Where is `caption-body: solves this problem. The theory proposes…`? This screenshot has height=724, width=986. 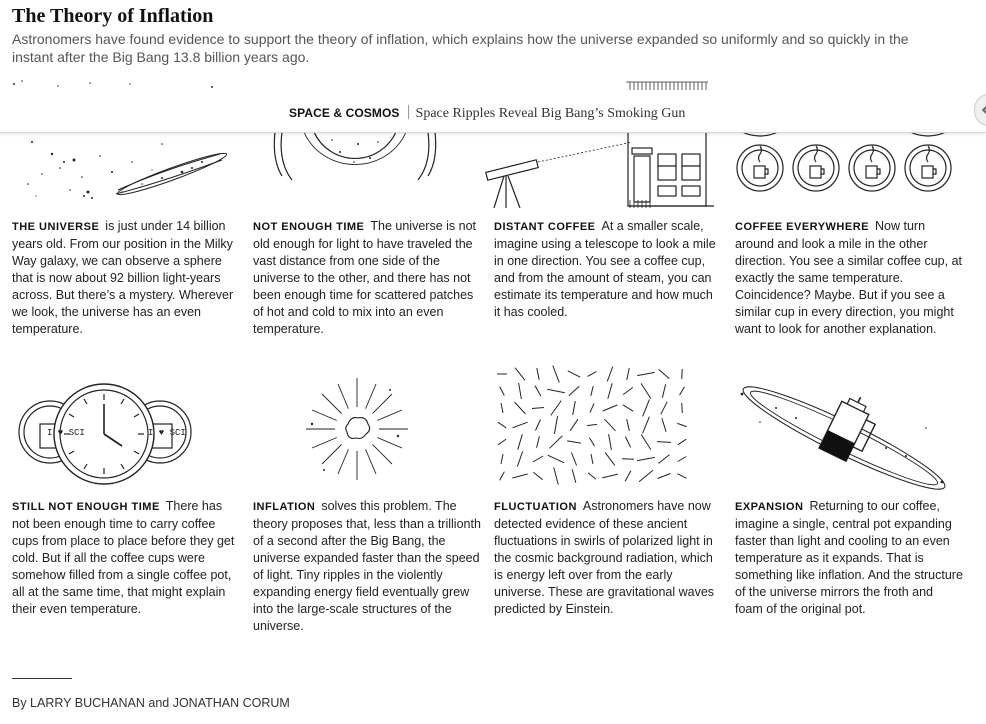
caption-body: solves this problem. The theory proposes… is located at coordinates (367, 566).